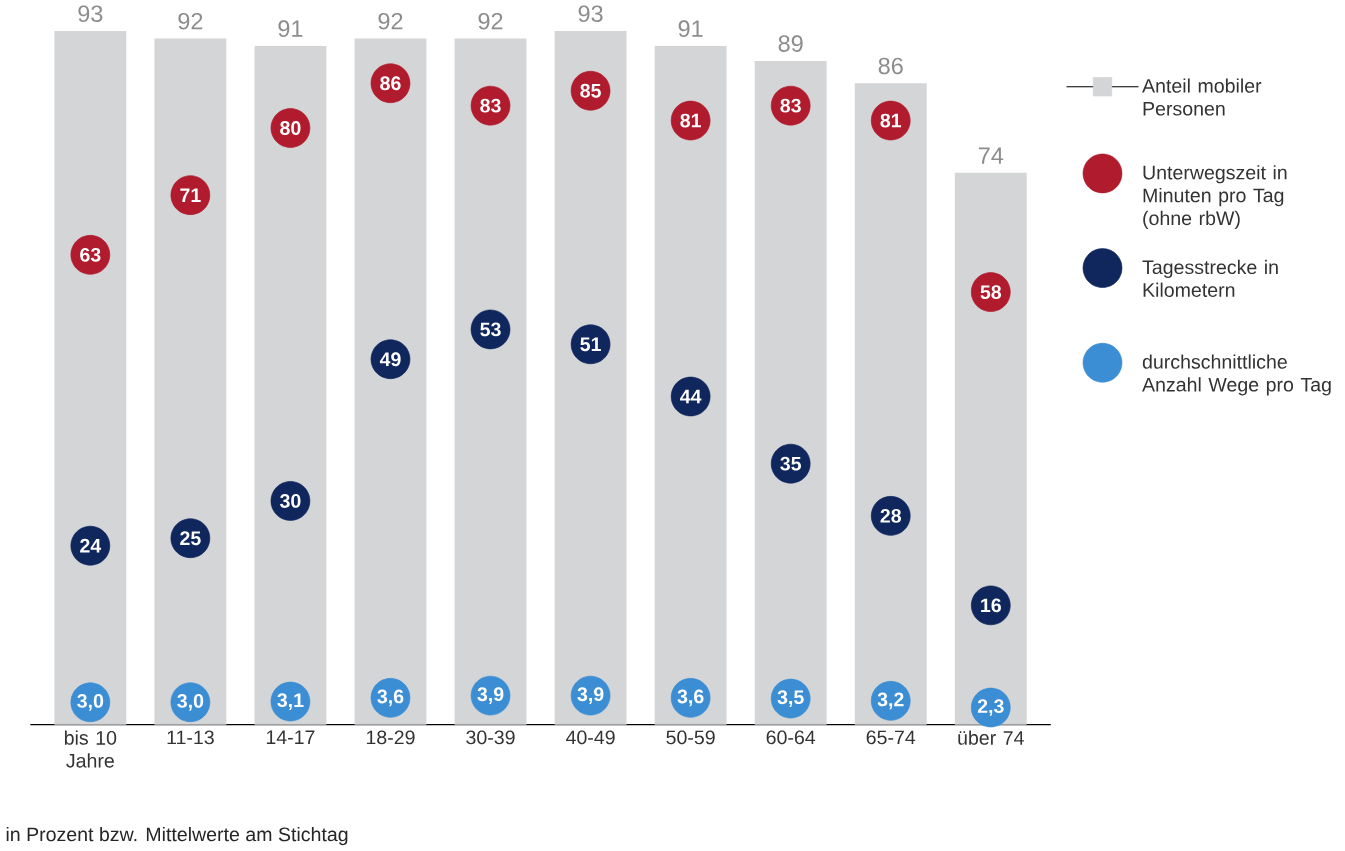 The image size is (1345, 851). What do you see at coordinates (290, 702) in the screenshot?
I see `data-label: 3,1` at bounding box center [290, 702].